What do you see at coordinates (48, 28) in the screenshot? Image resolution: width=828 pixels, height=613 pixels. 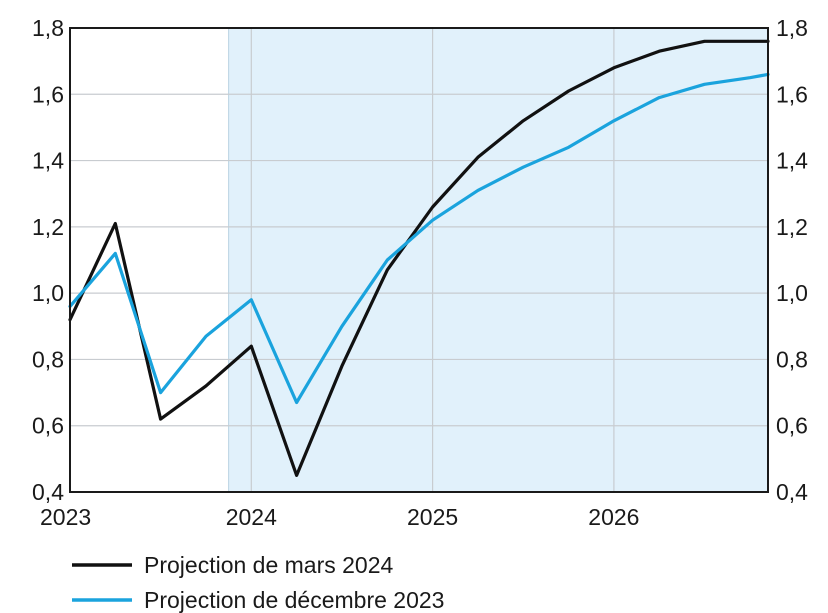 I see `y-tick-label-left: 1,8` at bounding box center [48, 28].